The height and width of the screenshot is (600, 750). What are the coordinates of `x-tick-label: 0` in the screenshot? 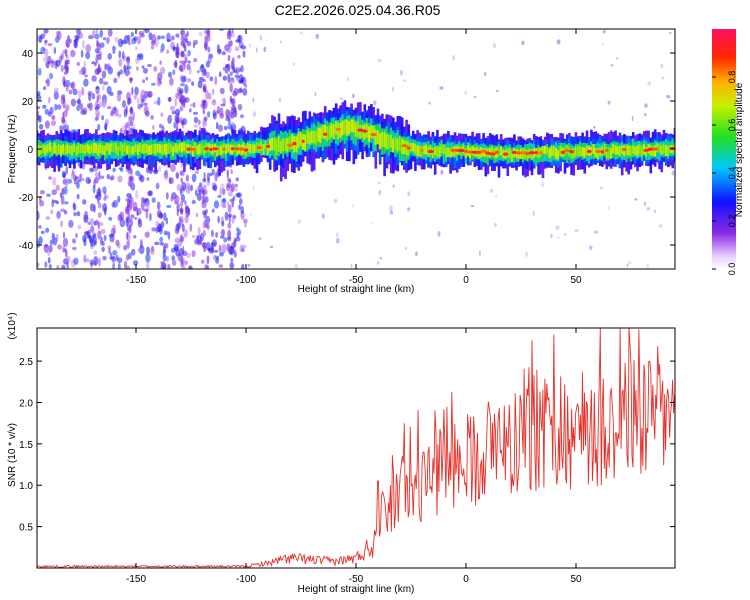 It's located at (466, 579).